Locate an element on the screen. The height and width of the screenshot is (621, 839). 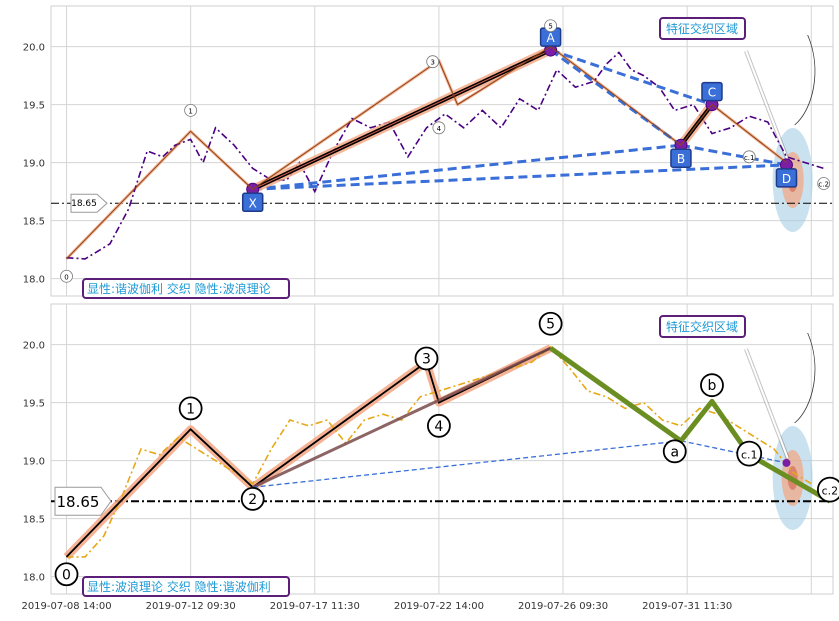
caption-text: 显性:波浪理论 交织 隐性:谐波伽利 is located at coordinates (179, 586).